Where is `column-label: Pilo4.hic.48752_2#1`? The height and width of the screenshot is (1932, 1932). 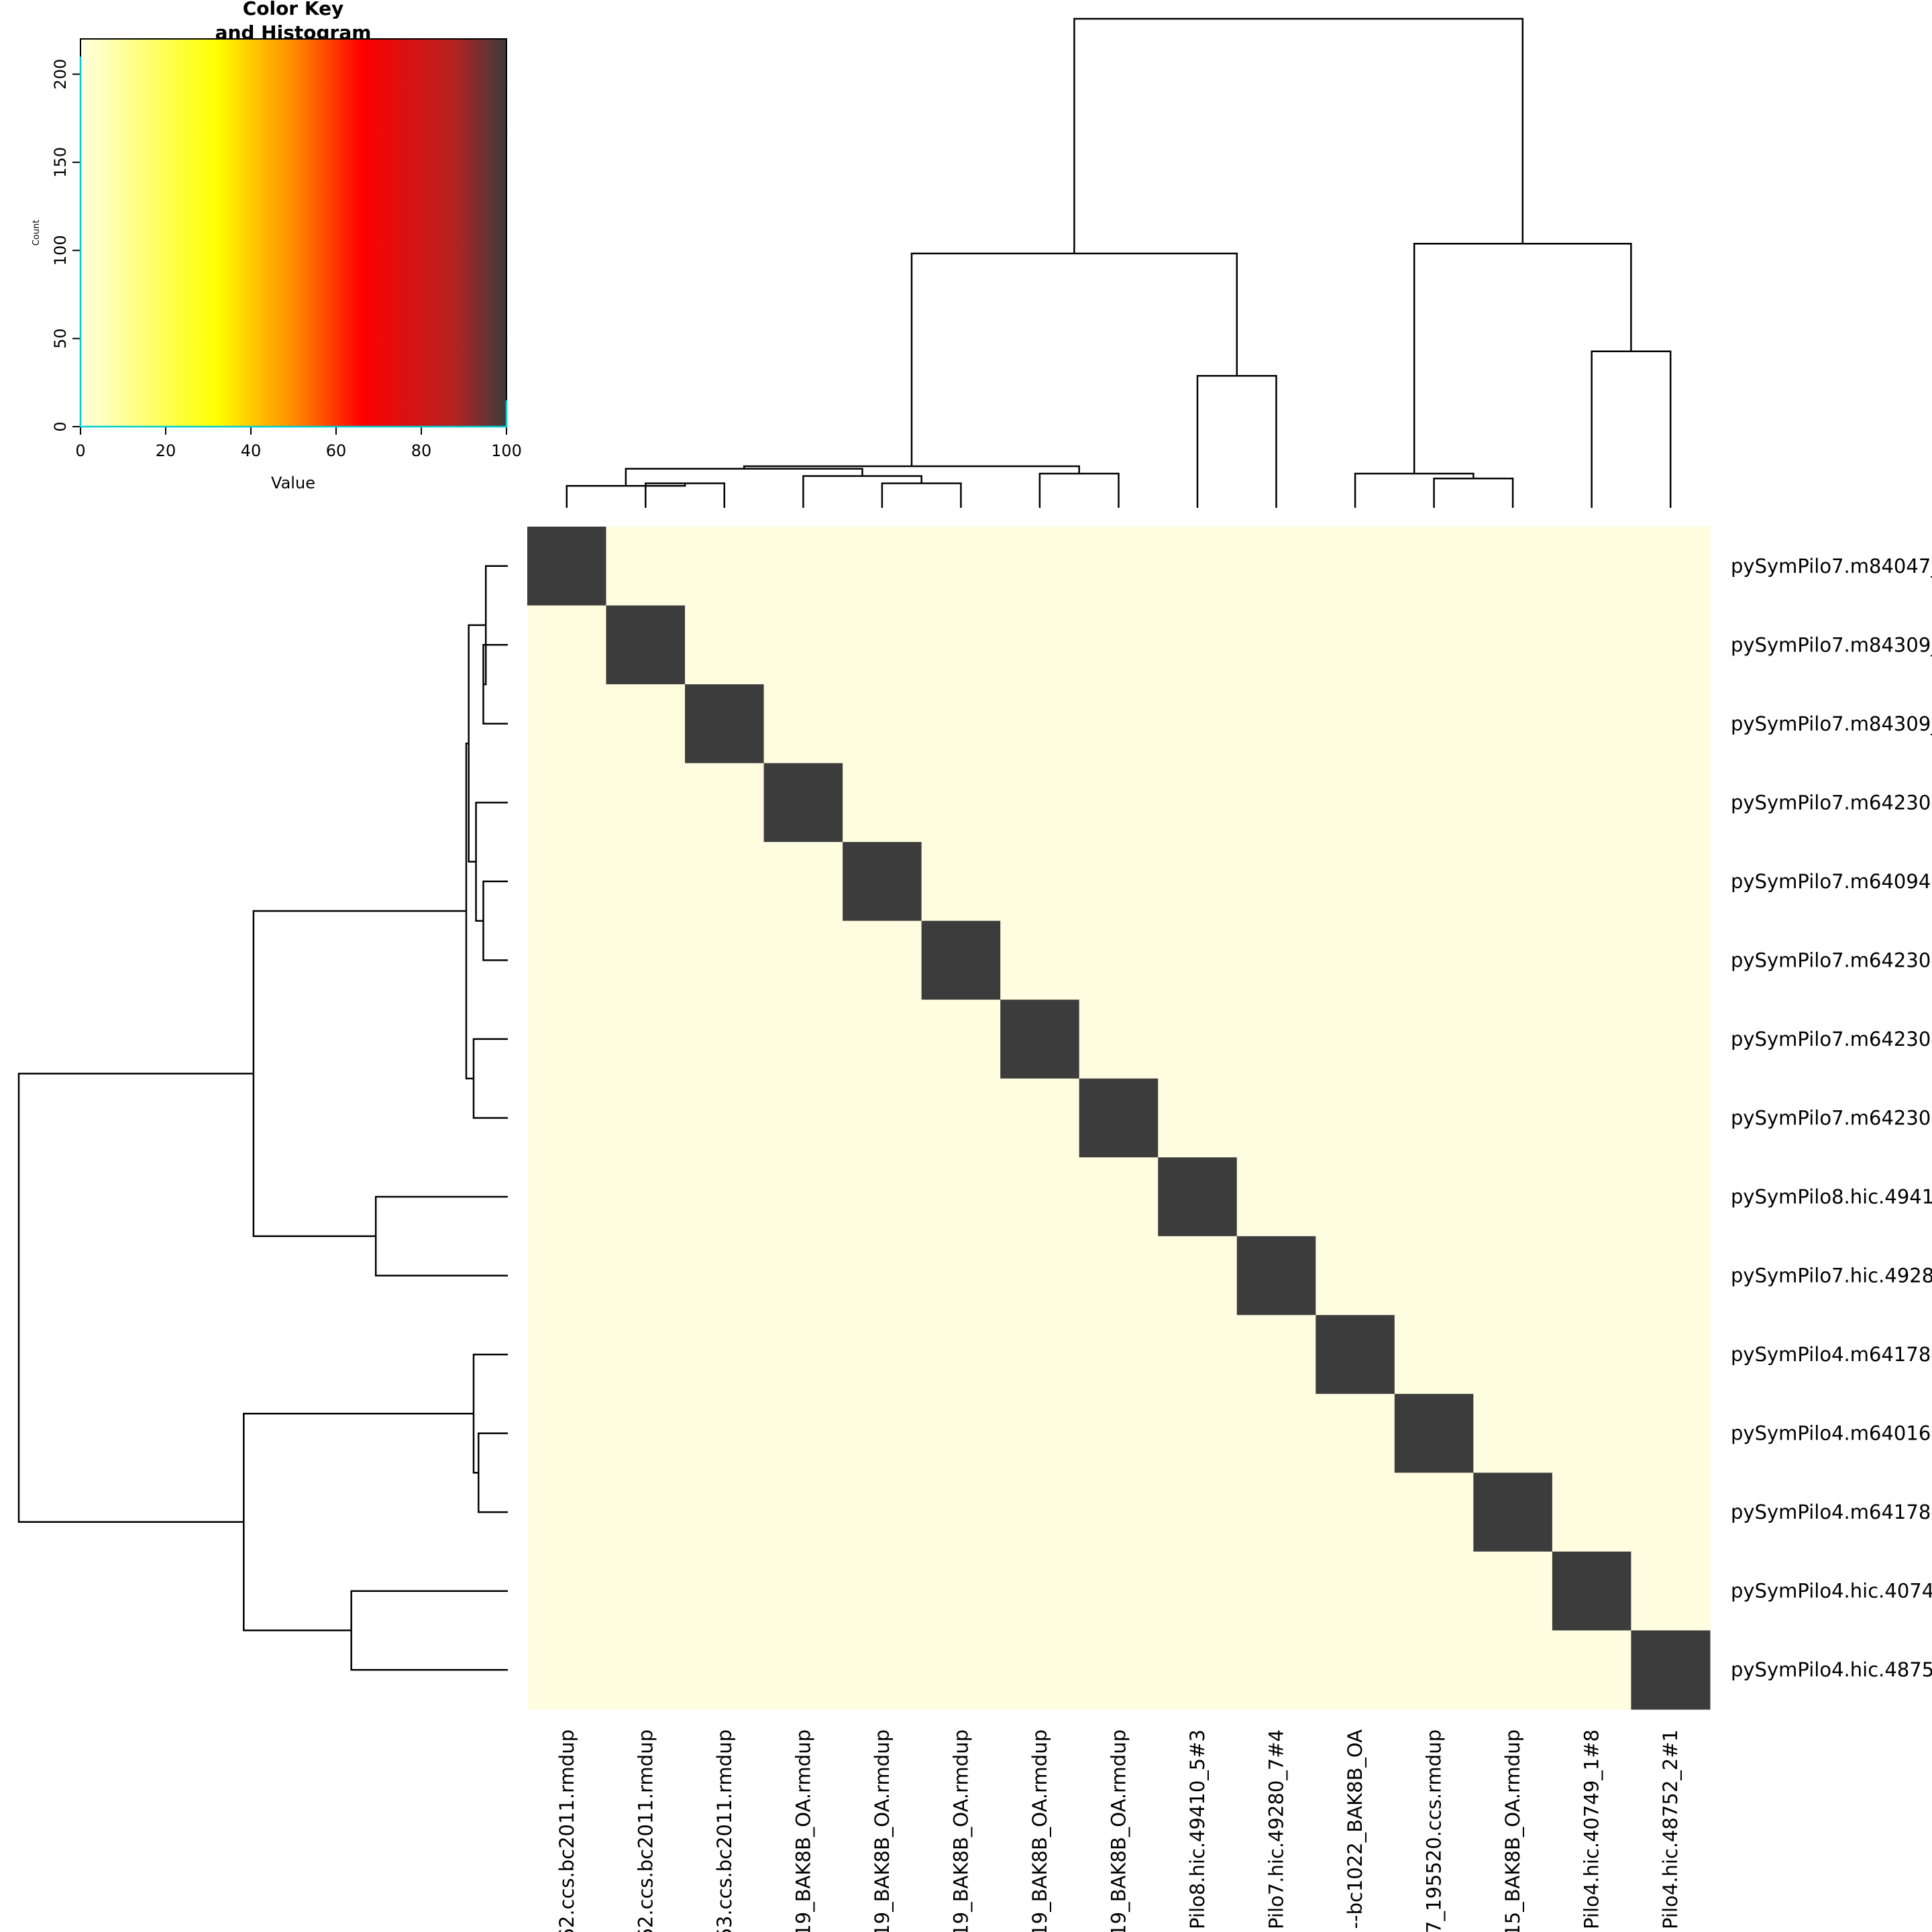 column-label: Pilo4.hic.48752_2#1 is located at coordinates (1670, 1829).